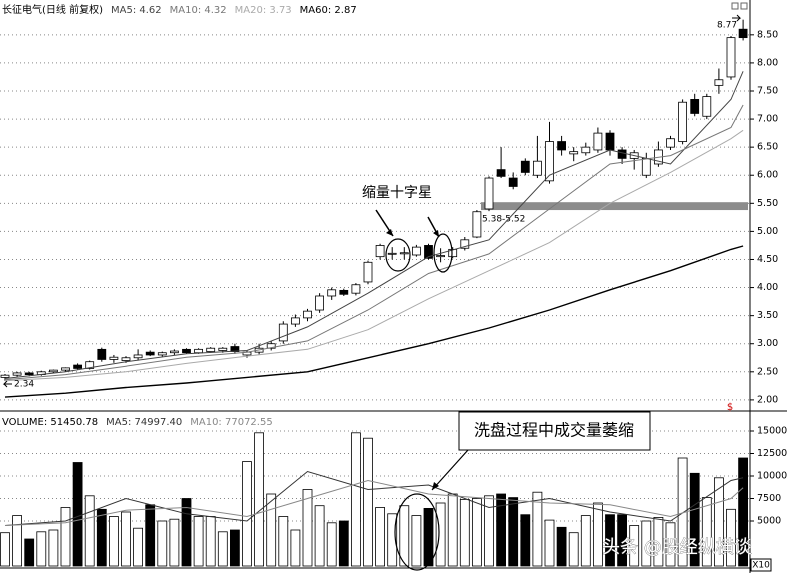  I want to click on annotation: 洗盘过程中成交量萎缩, so click(554, 430).